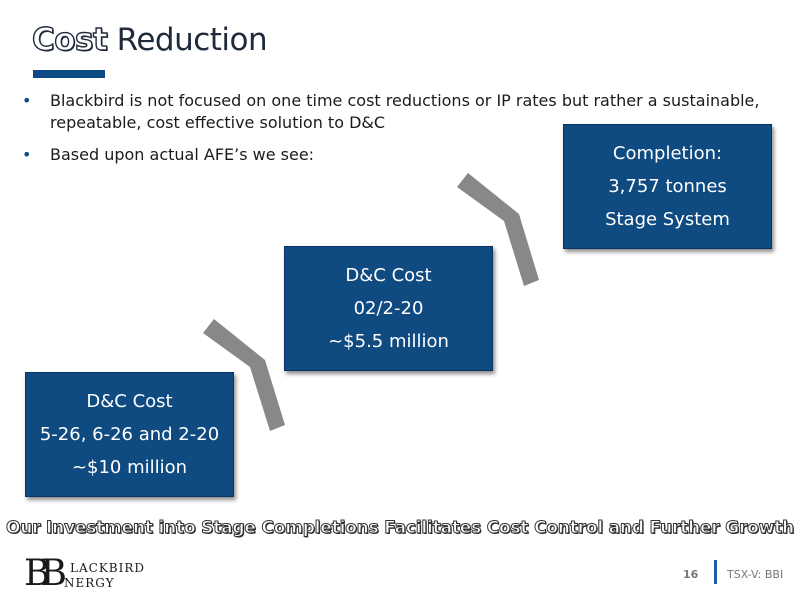 This screenshot has height=600, width=800. I want to click on bullet-item: Based upon actual AFE’s we see:, so click(405, 155).